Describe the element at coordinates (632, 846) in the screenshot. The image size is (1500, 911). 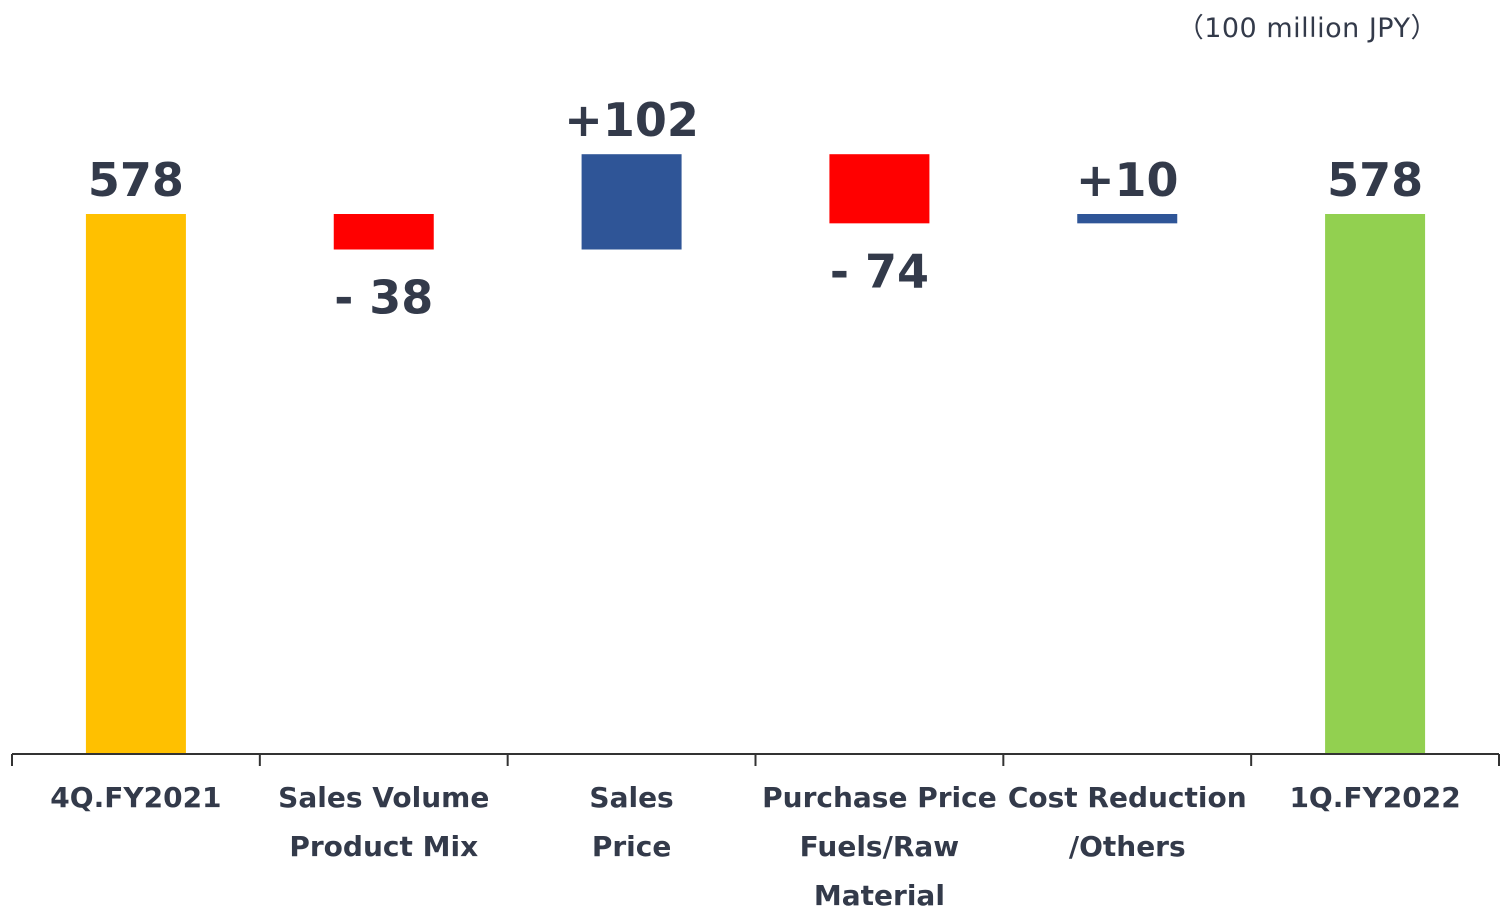
I see `category-label-2-1: Price` at that location.